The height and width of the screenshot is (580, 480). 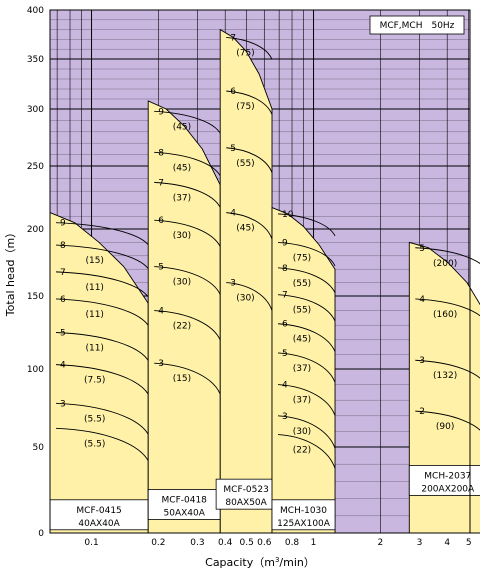 I want to click on legend-box-text: MCF,MCH 50Hz, so click(x=417, y=26).